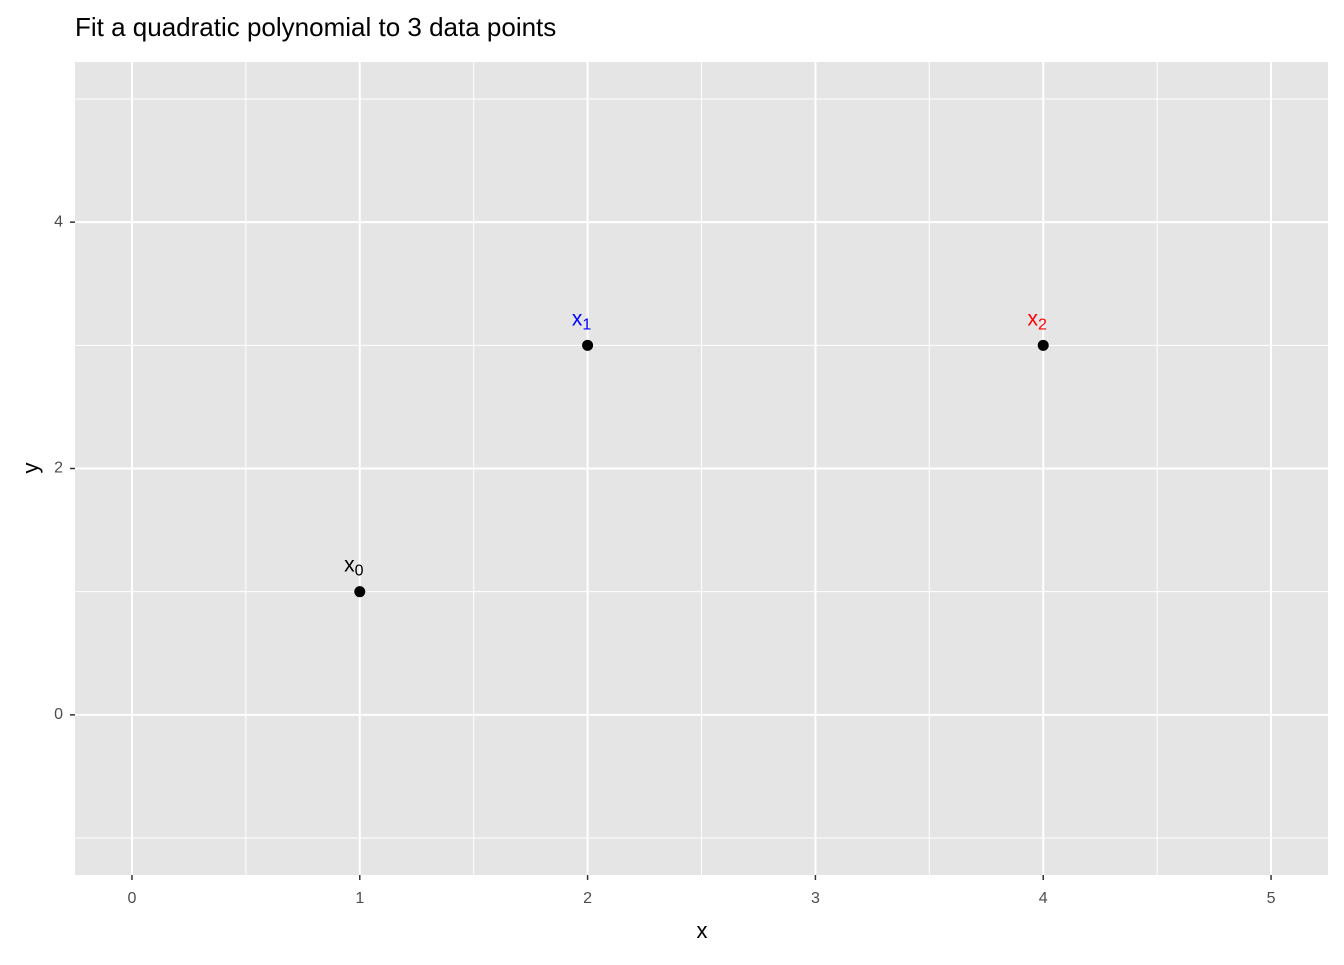 This screenshot has height=965, width=1344. What do you see at coordinates (1271, 898) in the screenshot?
I see `x-tick-label: 5` at bounding box center [1271, 898].